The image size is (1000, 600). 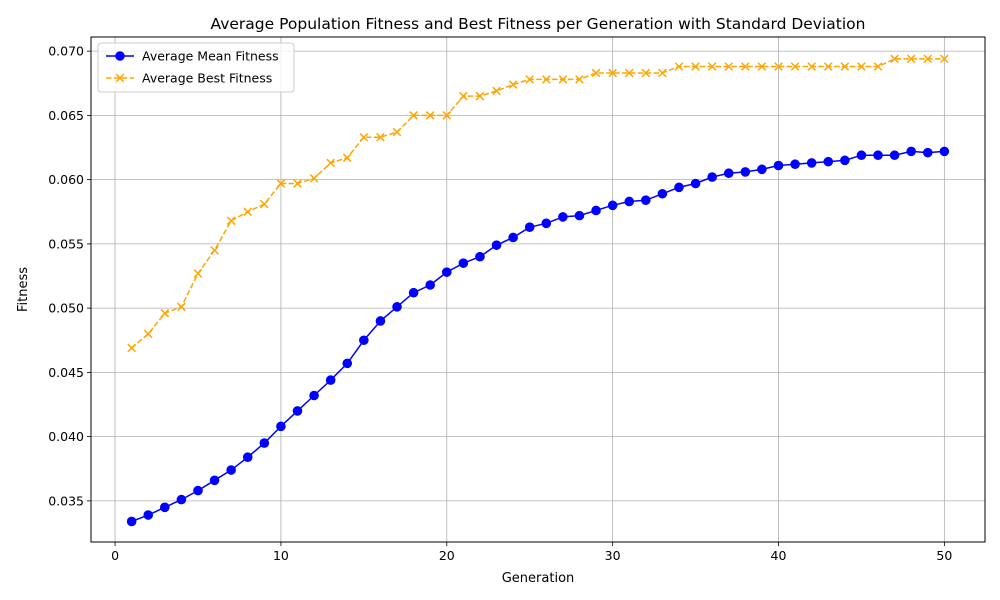 What do you see at coordinates (66, 51) in the screenshot?
I see `y-tick-label: 0.070` at bounding box center [66, 51].